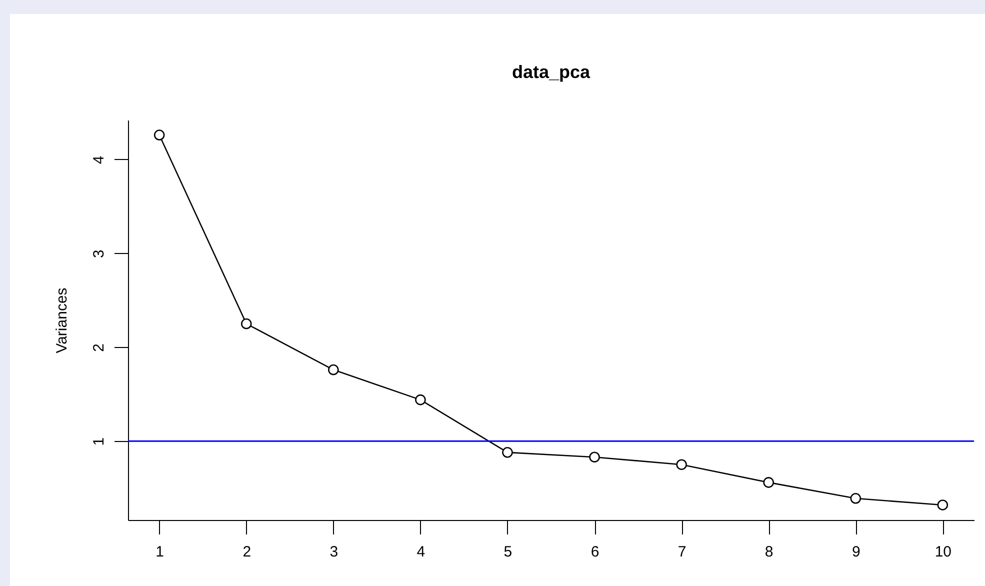  I want to click on x-tick-label: 10, so click(943, 552).